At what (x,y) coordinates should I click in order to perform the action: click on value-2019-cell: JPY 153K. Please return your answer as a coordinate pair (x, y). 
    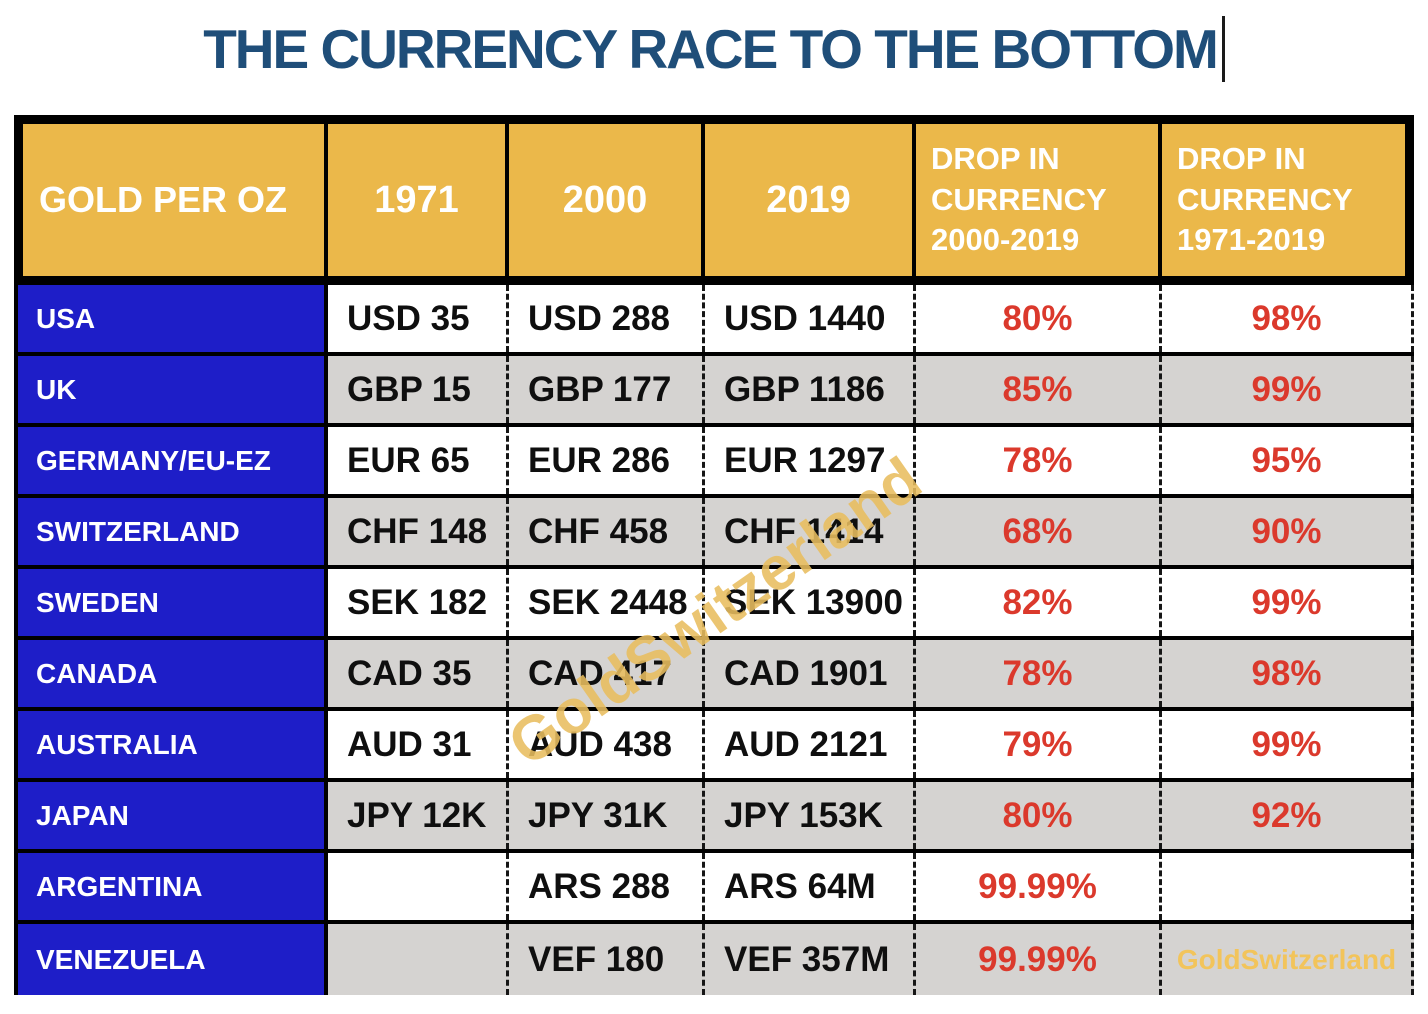
    Looking at the image, I should click on (810, 815).